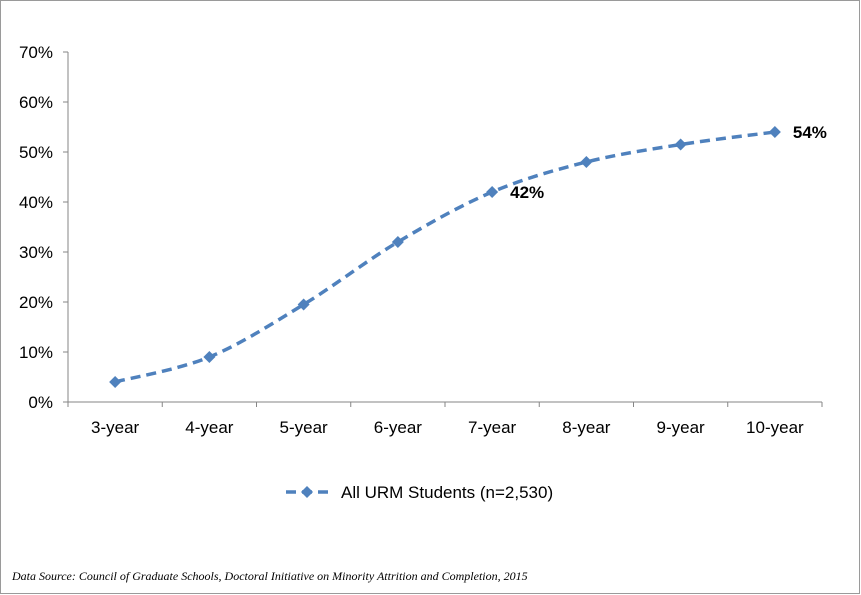 Image resolution: width=861 pixels, height=595 pixels. What do you see at coordinates (447, 492) in the screenshot?
I see `legend-label: All URM Students (n=2,530)` at bounding box center [447, 492].